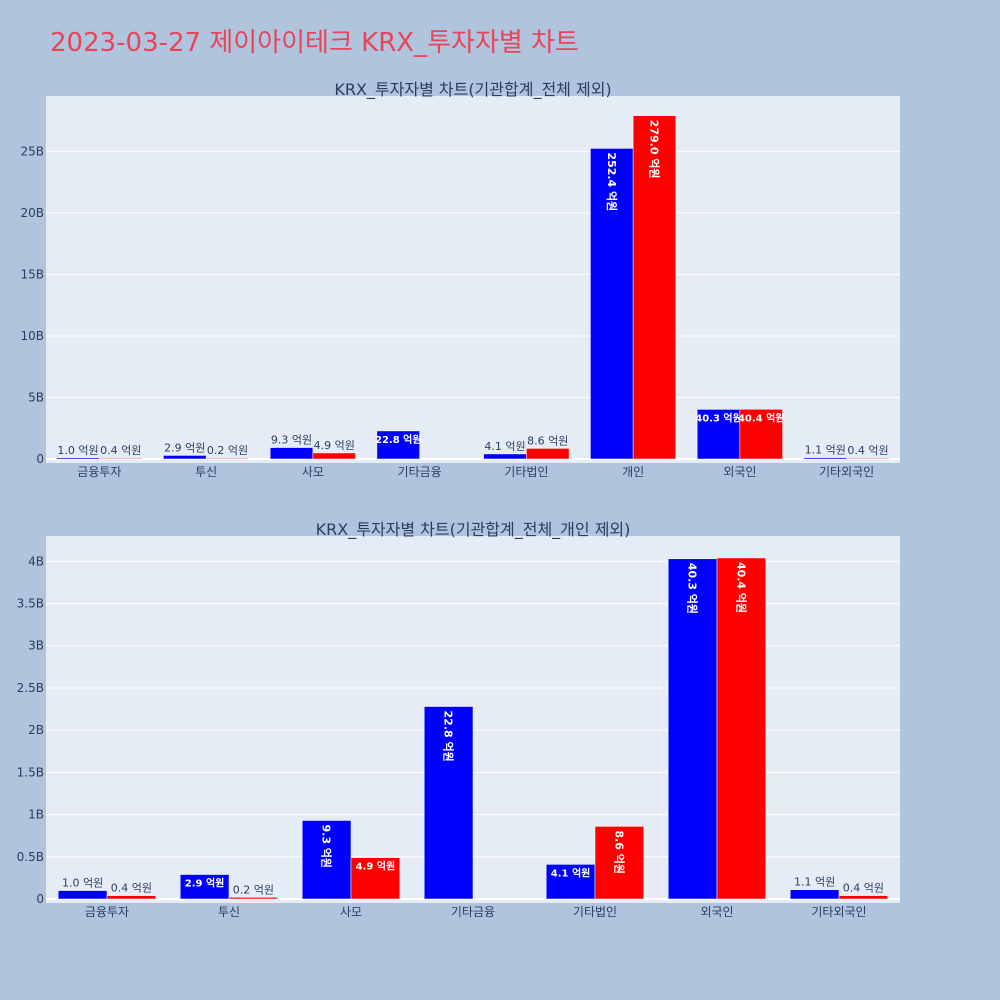 This screenshot has width=1000, height=1000. Describe the element at coordinates (814, 882) in the screenshot. I see `chart-bottom-data-label: 1.1 억원` at that location.